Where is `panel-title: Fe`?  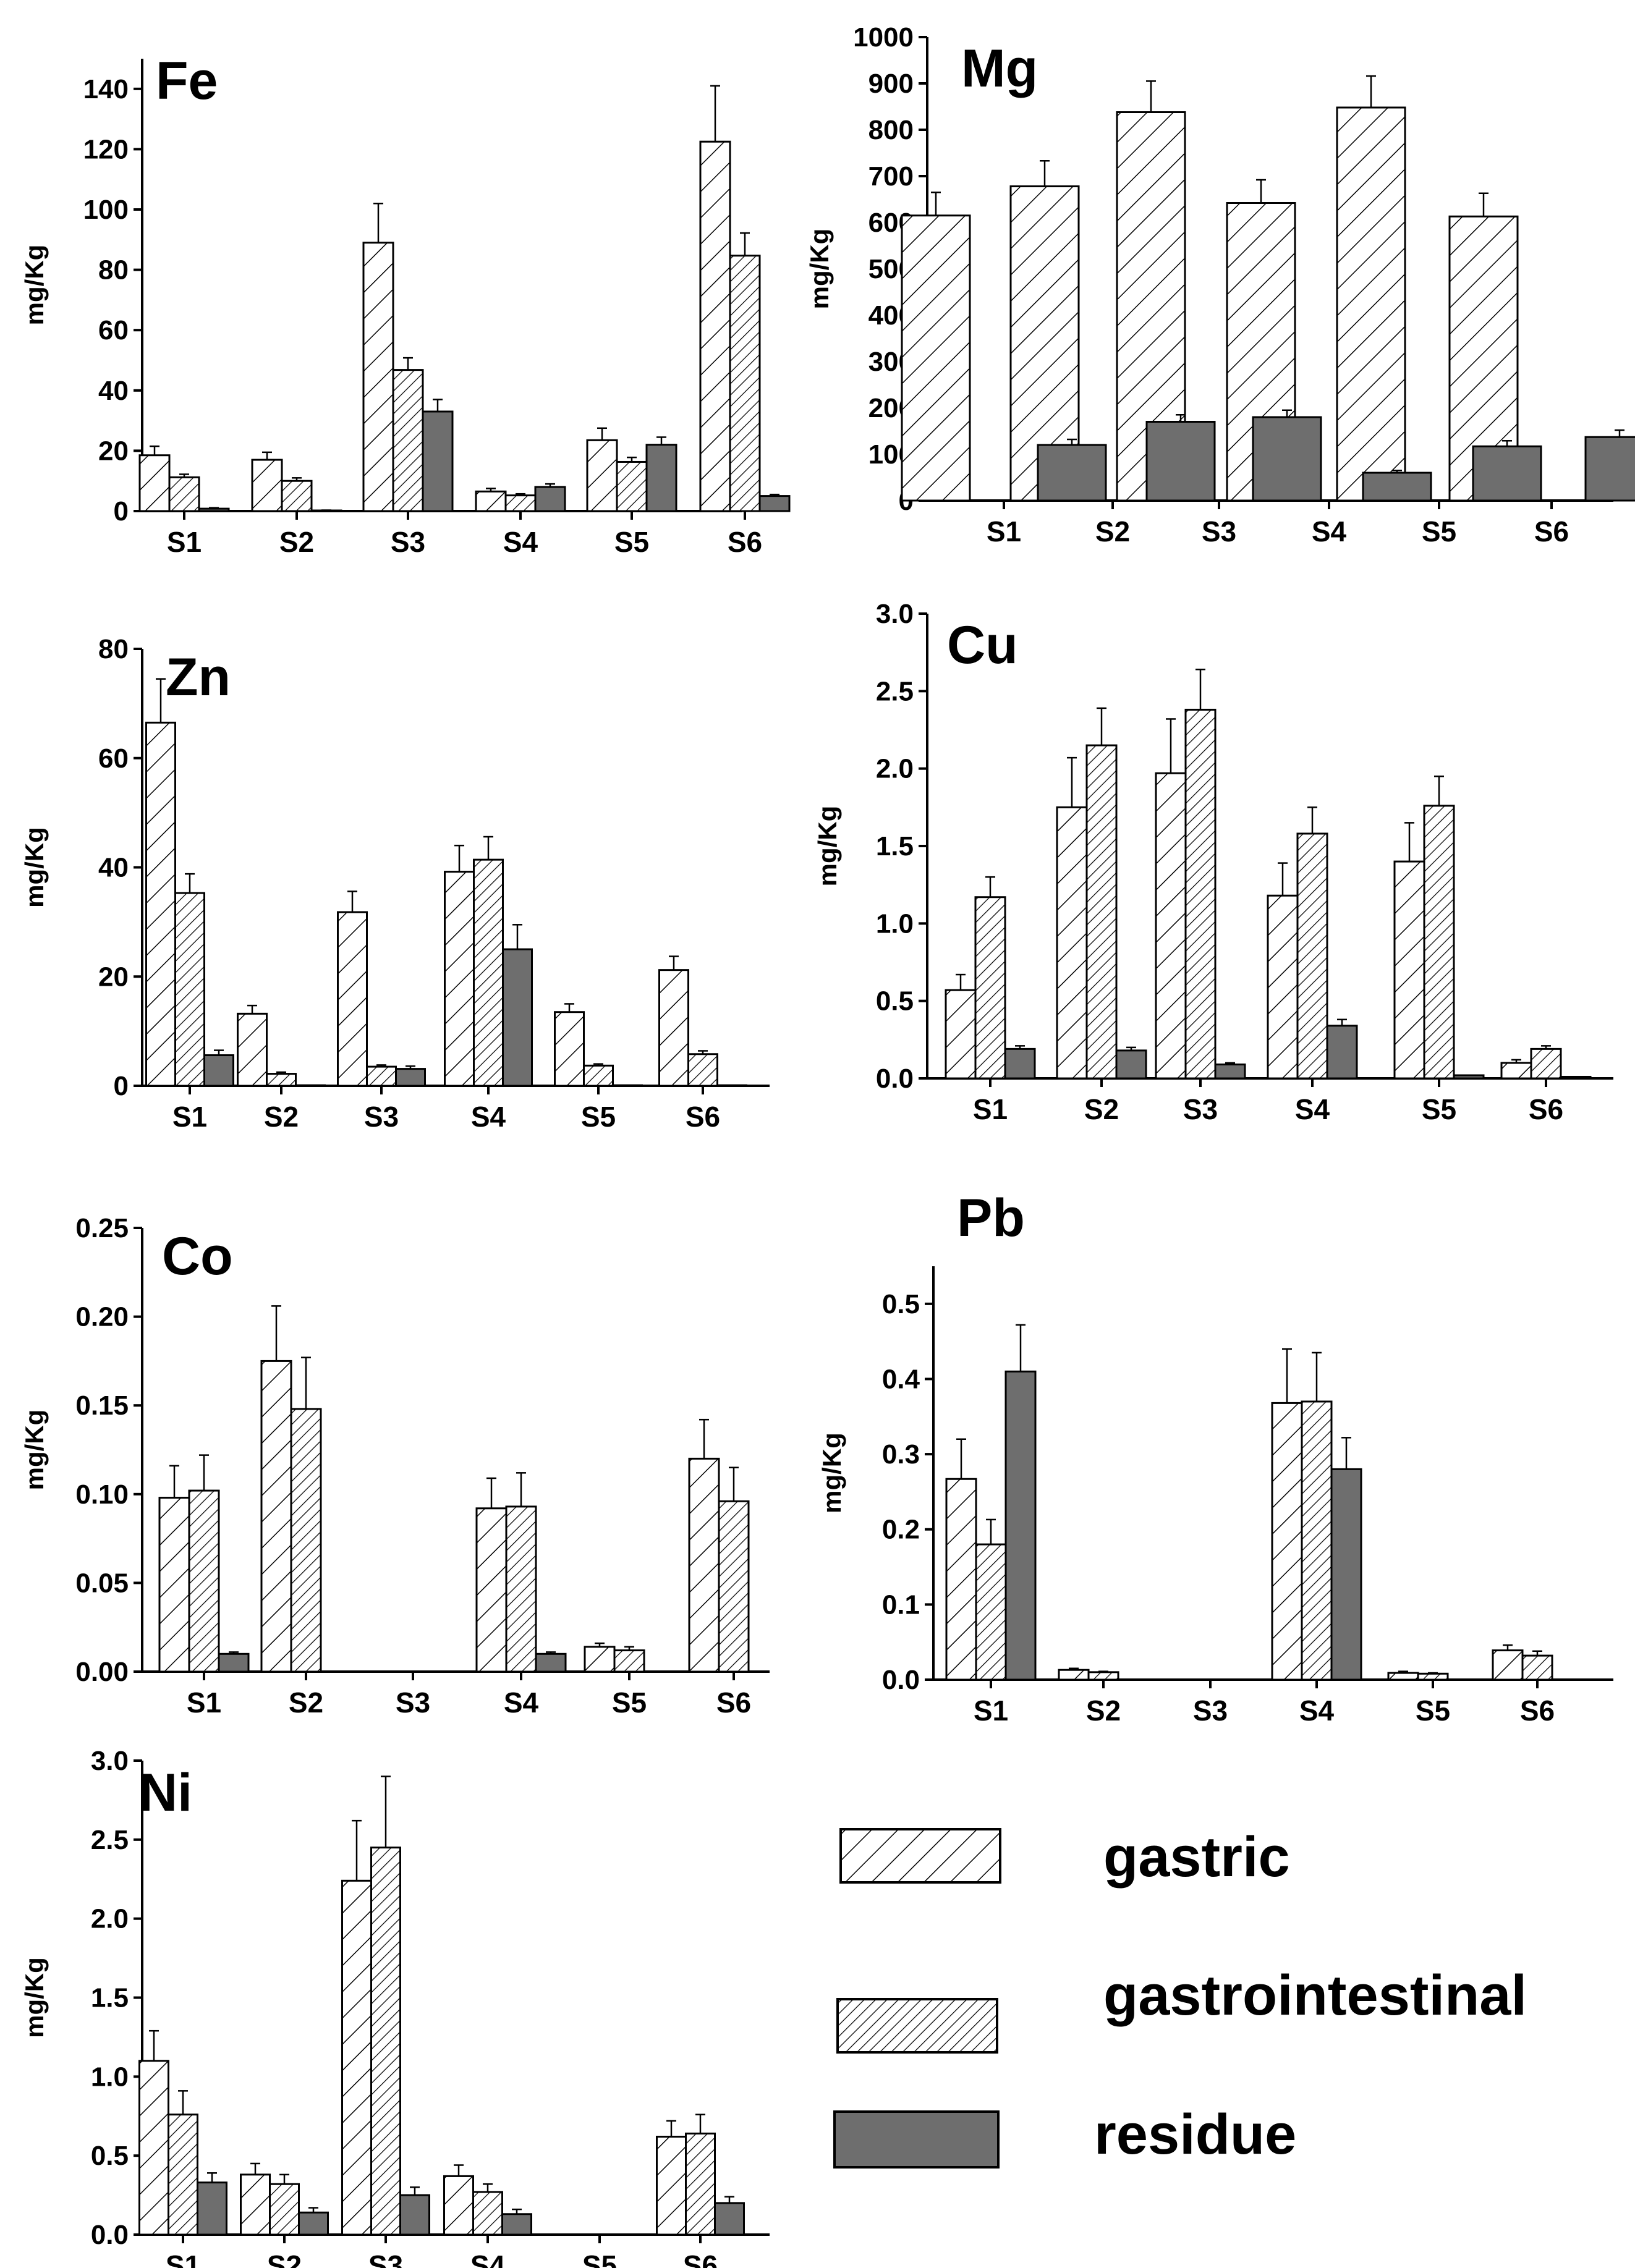
panel-title: Fe is located at coordinates (187, 81).